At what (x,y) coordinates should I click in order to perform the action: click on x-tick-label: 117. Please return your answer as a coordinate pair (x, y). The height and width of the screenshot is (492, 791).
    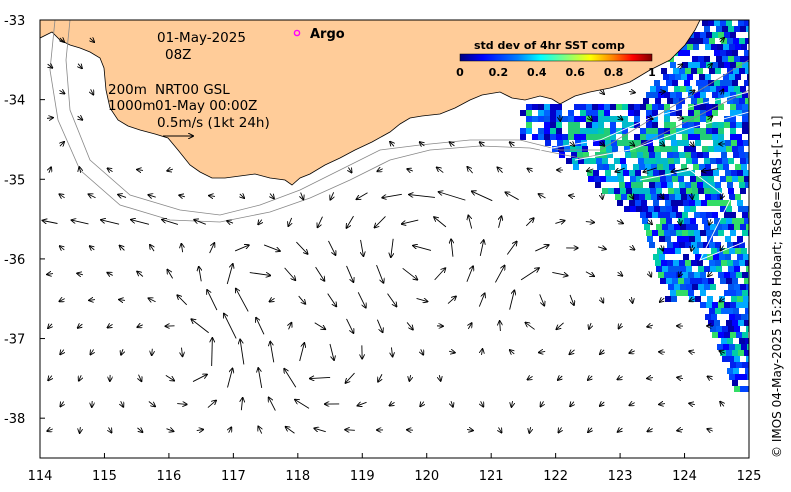
    Looking at the image, I should click on (233, 476).